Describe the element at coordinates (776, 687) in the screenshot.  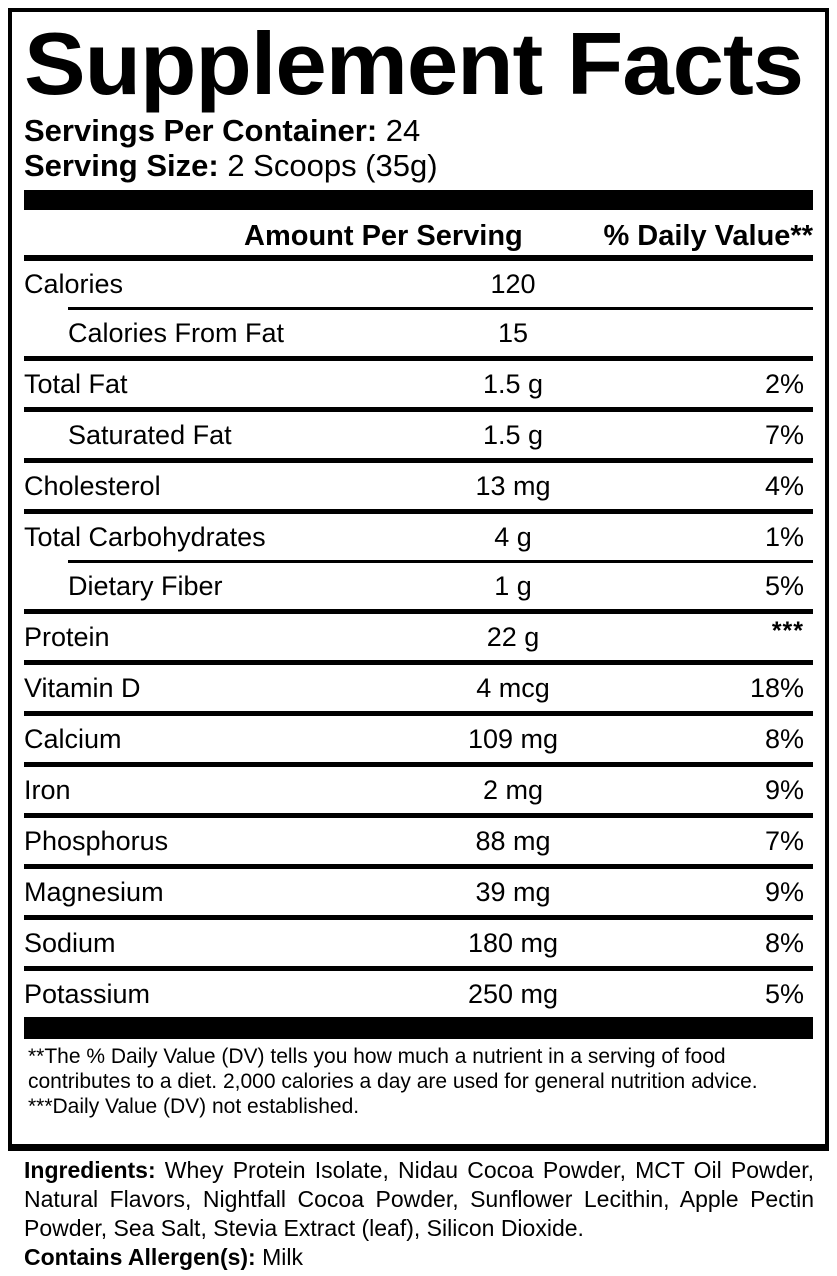
I see `nutrient-daily-value: 18%` at that location.